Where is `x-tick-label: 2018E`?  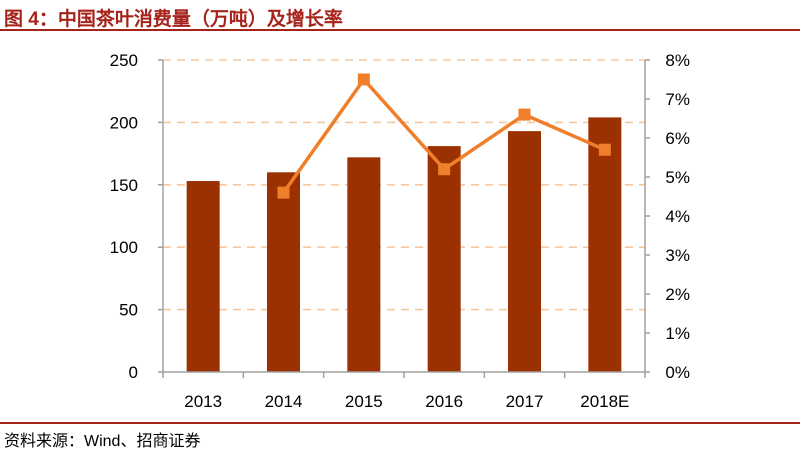 x-tick-label: 2018E is located at coordinates (604, 401).